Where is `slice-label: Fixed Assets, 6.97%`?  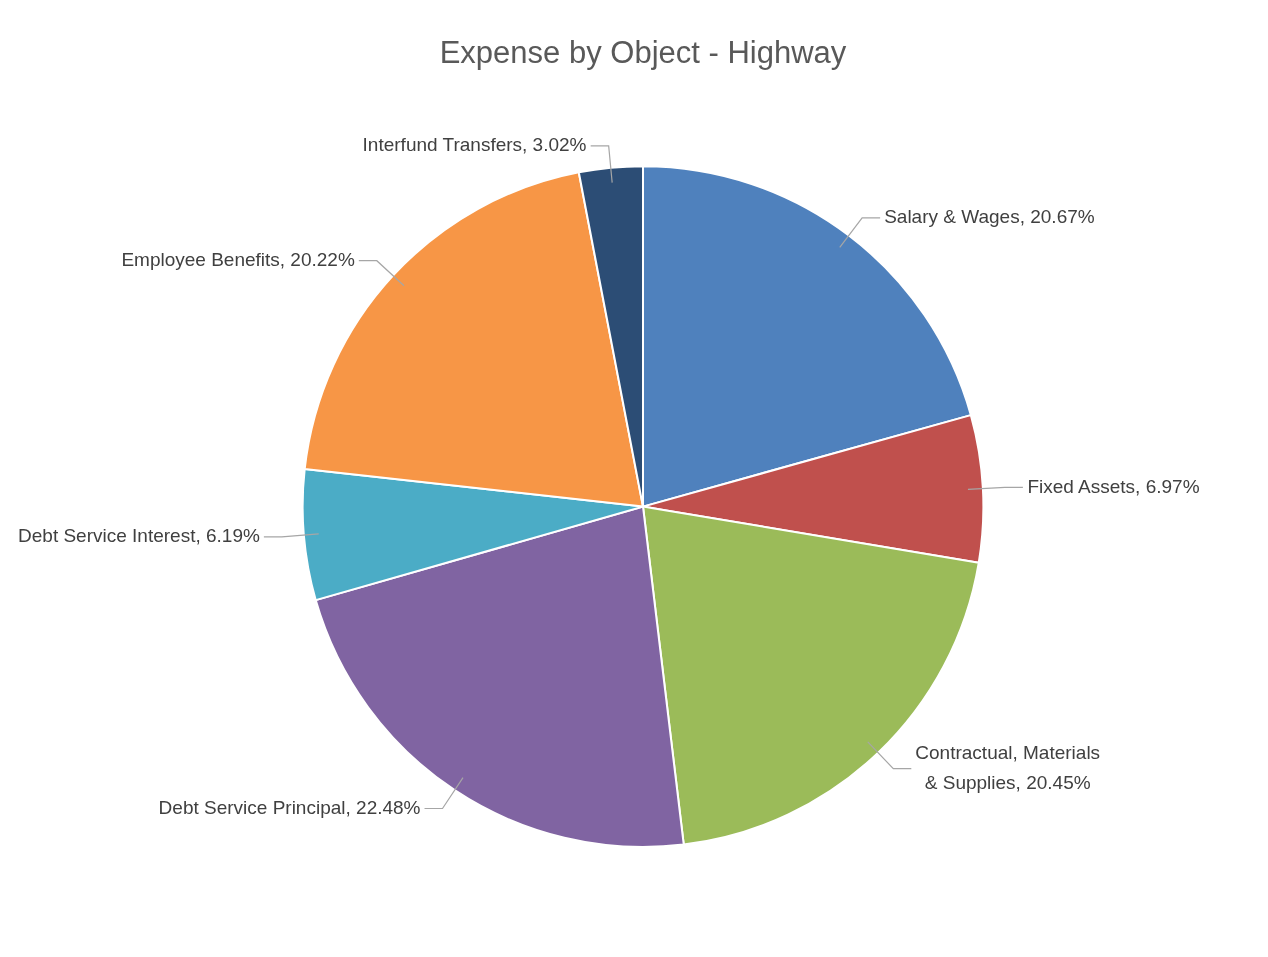
slice-label: Fixed Assets, 6.97% is located at coordinates (1113, 486).